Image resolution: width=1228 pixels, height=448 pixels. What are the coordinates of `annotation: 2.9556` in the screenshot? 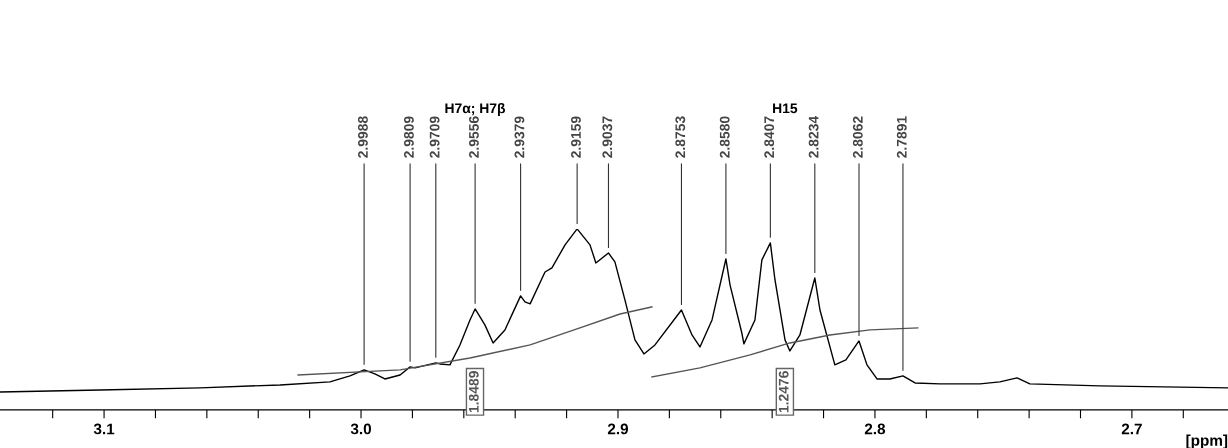 It's located at (474, 137).